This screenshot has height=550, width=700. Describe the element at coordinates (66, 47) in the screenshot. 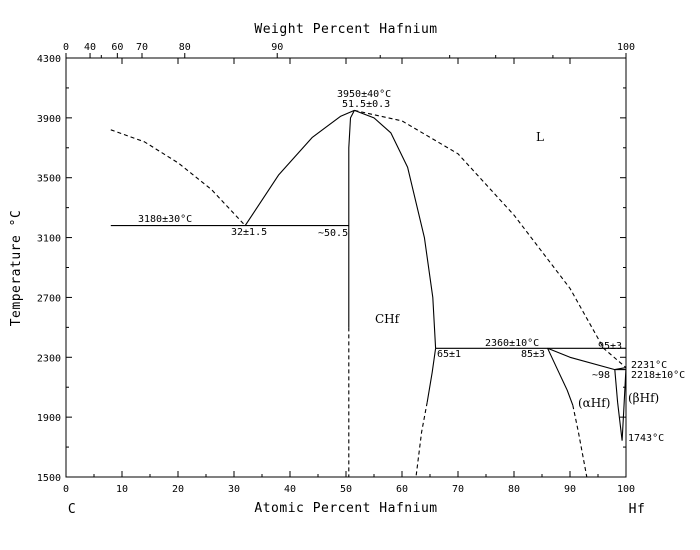

I see `top-tick-label: 0` at that location.